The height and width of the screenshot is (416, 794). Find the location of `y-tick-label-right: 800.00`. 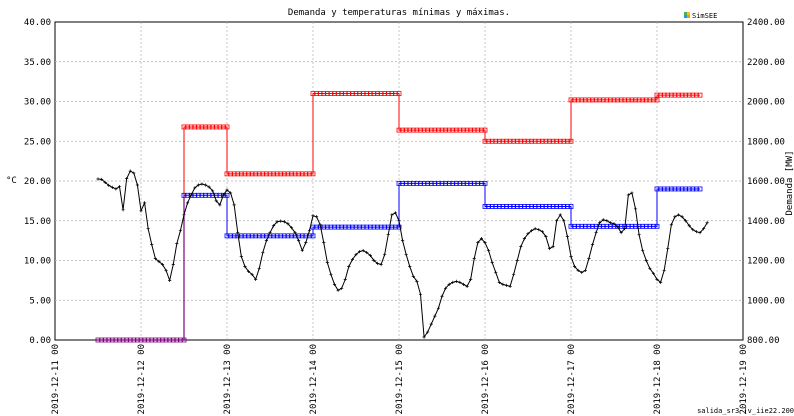

y-tick-label-right: 800.00 is located at coordinates (763, 341).